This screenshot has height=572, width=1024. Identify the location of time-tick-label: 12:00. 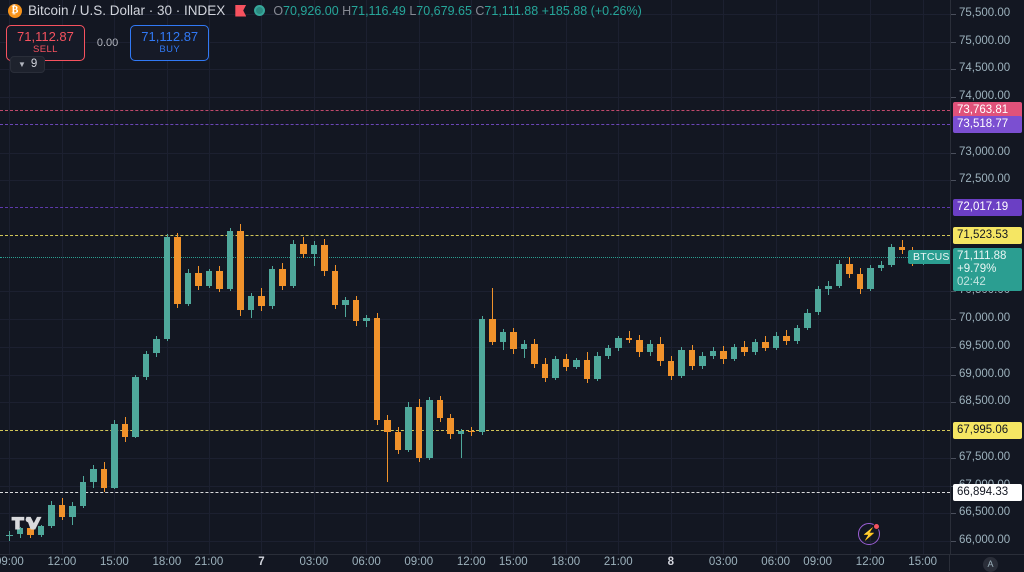
(870, 562).